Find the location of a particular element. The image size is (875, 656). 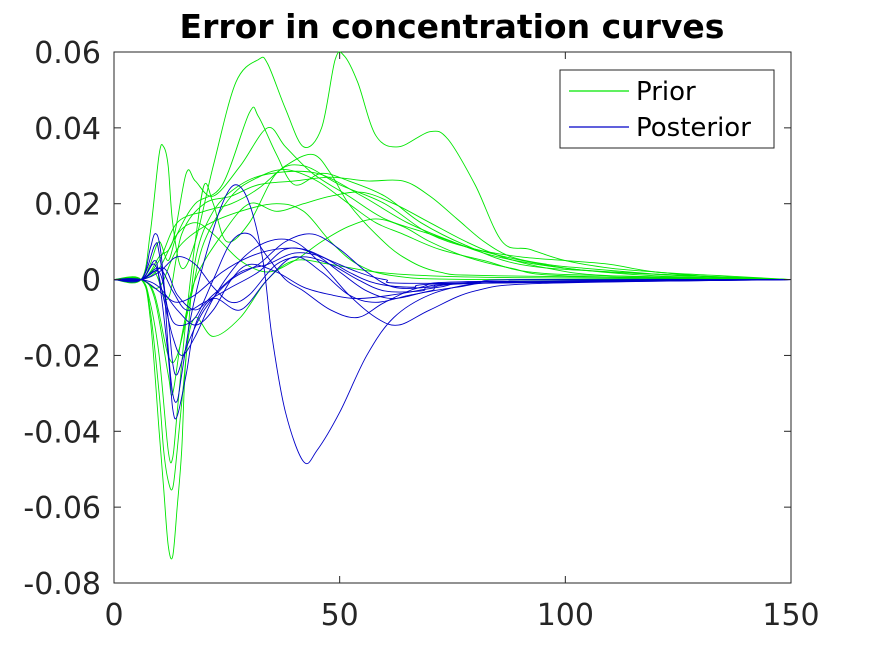

legend: Prior Posterior is located at coordinates (667, 109).